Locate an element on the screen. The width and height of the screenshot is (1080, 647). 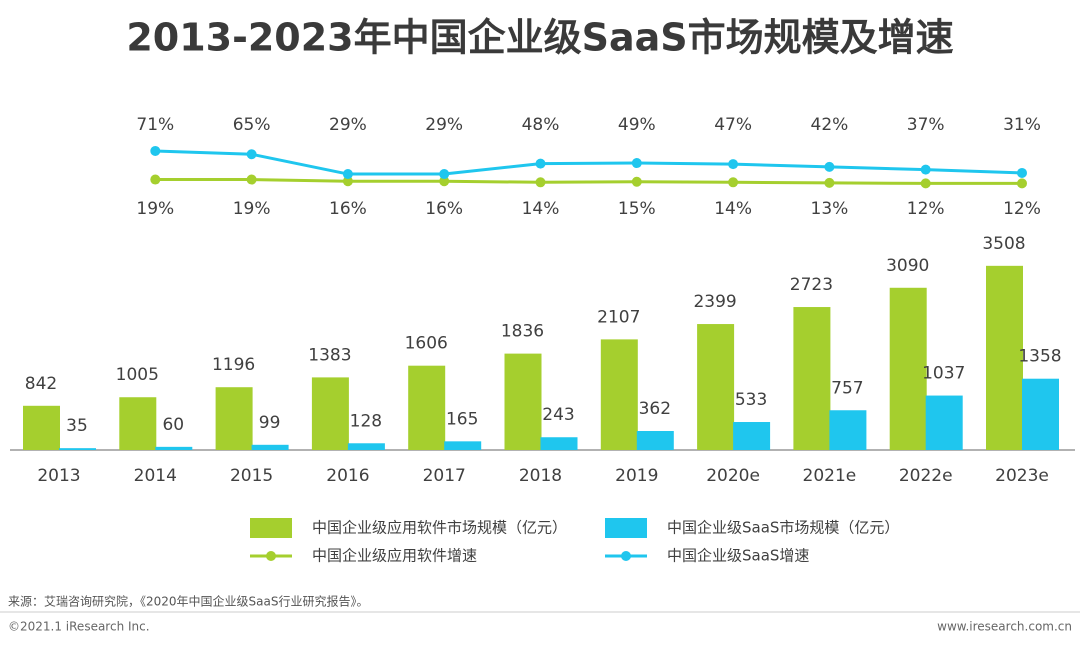
x-tick-label: 2021e is located at coordinates (830, 476).